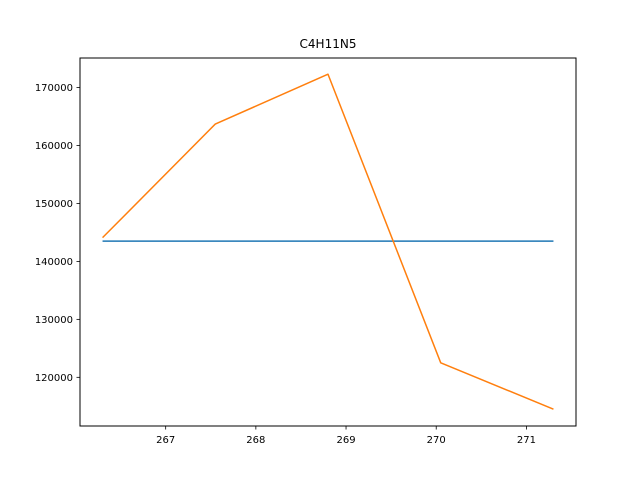  What do you see at coordinates (436, 440) in the screenshot?
I see `x-tick-label: 270` at bounding box center [436, 440].